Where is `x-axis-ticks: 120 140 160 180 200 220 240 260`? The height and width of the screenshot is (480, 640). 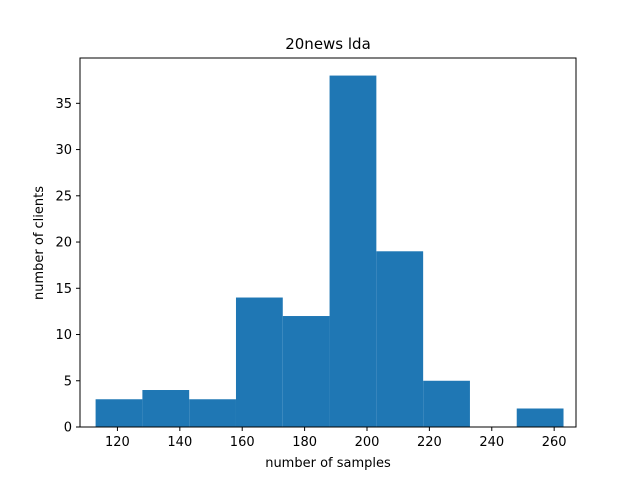 x-axis-ticks: 120 140 160 180 200 220 240 260 is located at coordinates (336, 438).